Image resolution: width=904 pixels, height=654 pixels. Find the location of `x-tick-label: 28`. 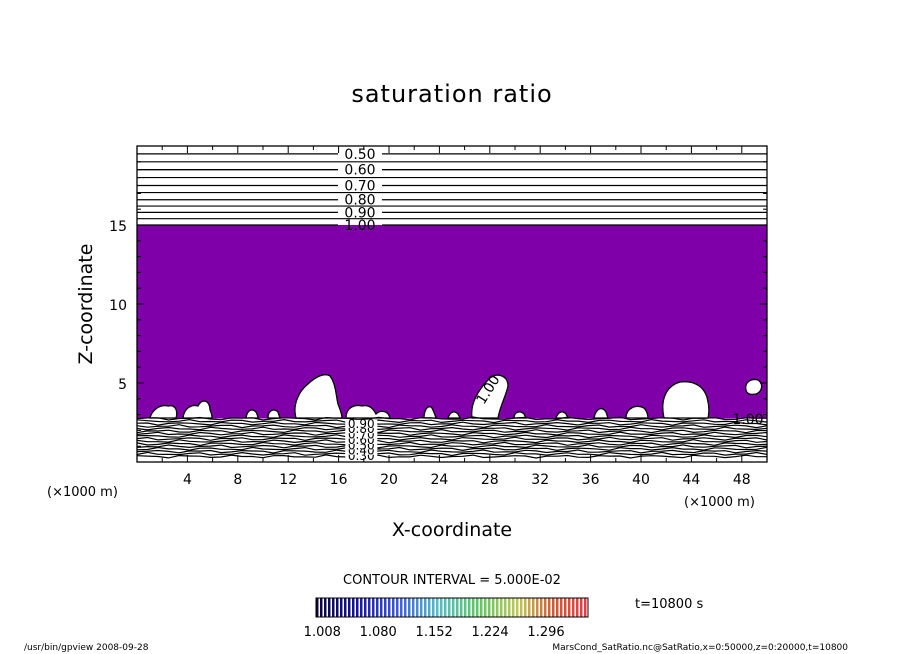

x-tick-label: 28 is located at coordinates (490, 480).